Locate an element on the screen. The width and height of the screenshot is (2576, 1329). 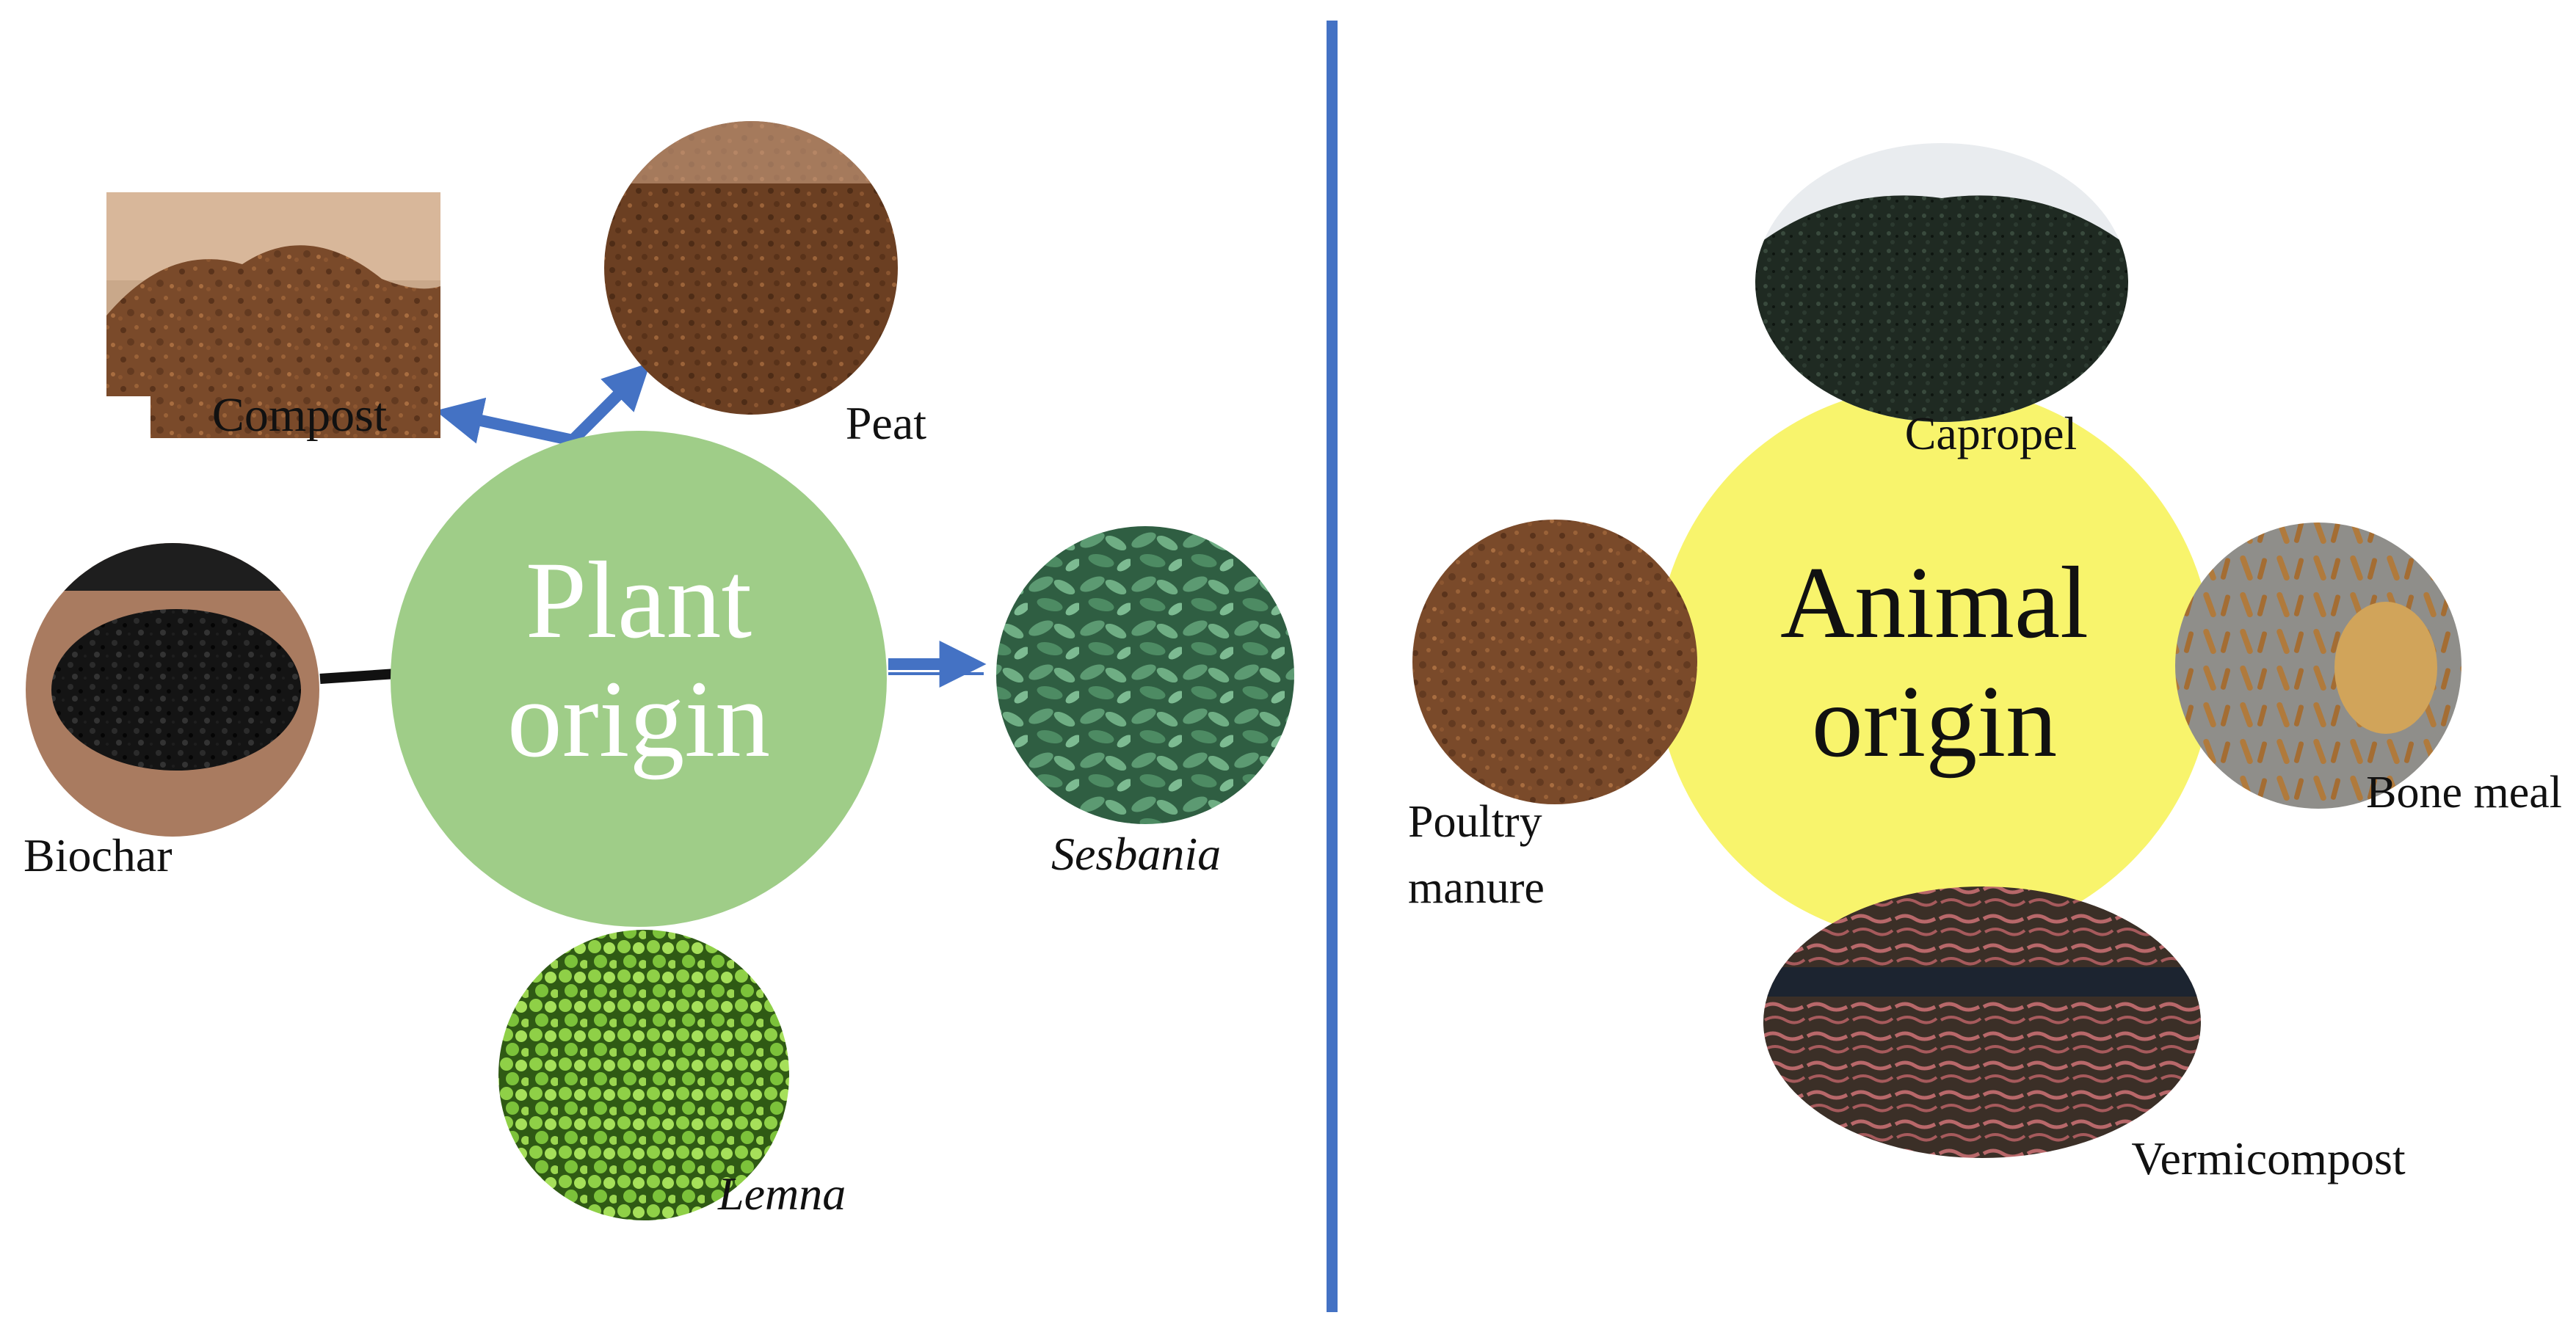
peat-label: Peat is located at coordinates (886, 423).